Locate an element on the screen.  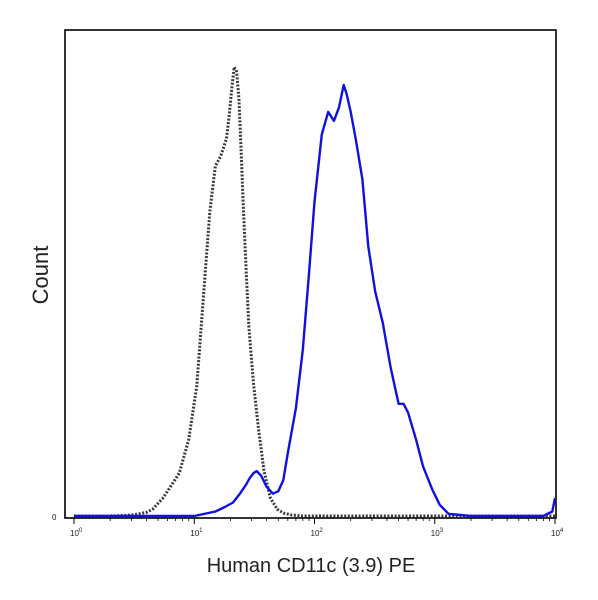
x-tick-label: 10¹ is located at coordinates (196, 533).